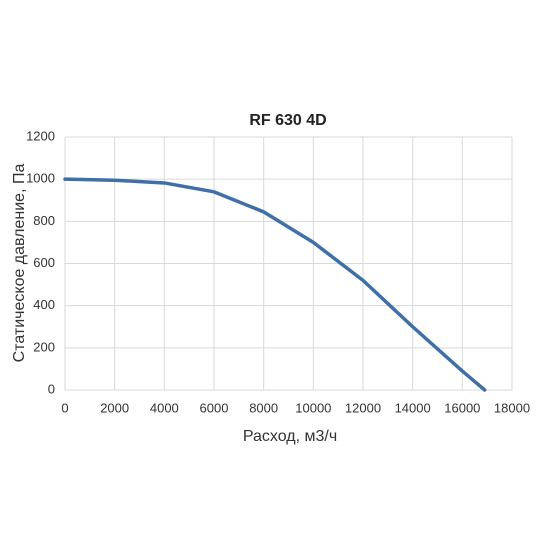 Image resolution: width=550 pixels, height=555 pixels. Describe the element at coordinates (462, 407) in the screenshot. I see `x-tick-label: 16000` at that location.